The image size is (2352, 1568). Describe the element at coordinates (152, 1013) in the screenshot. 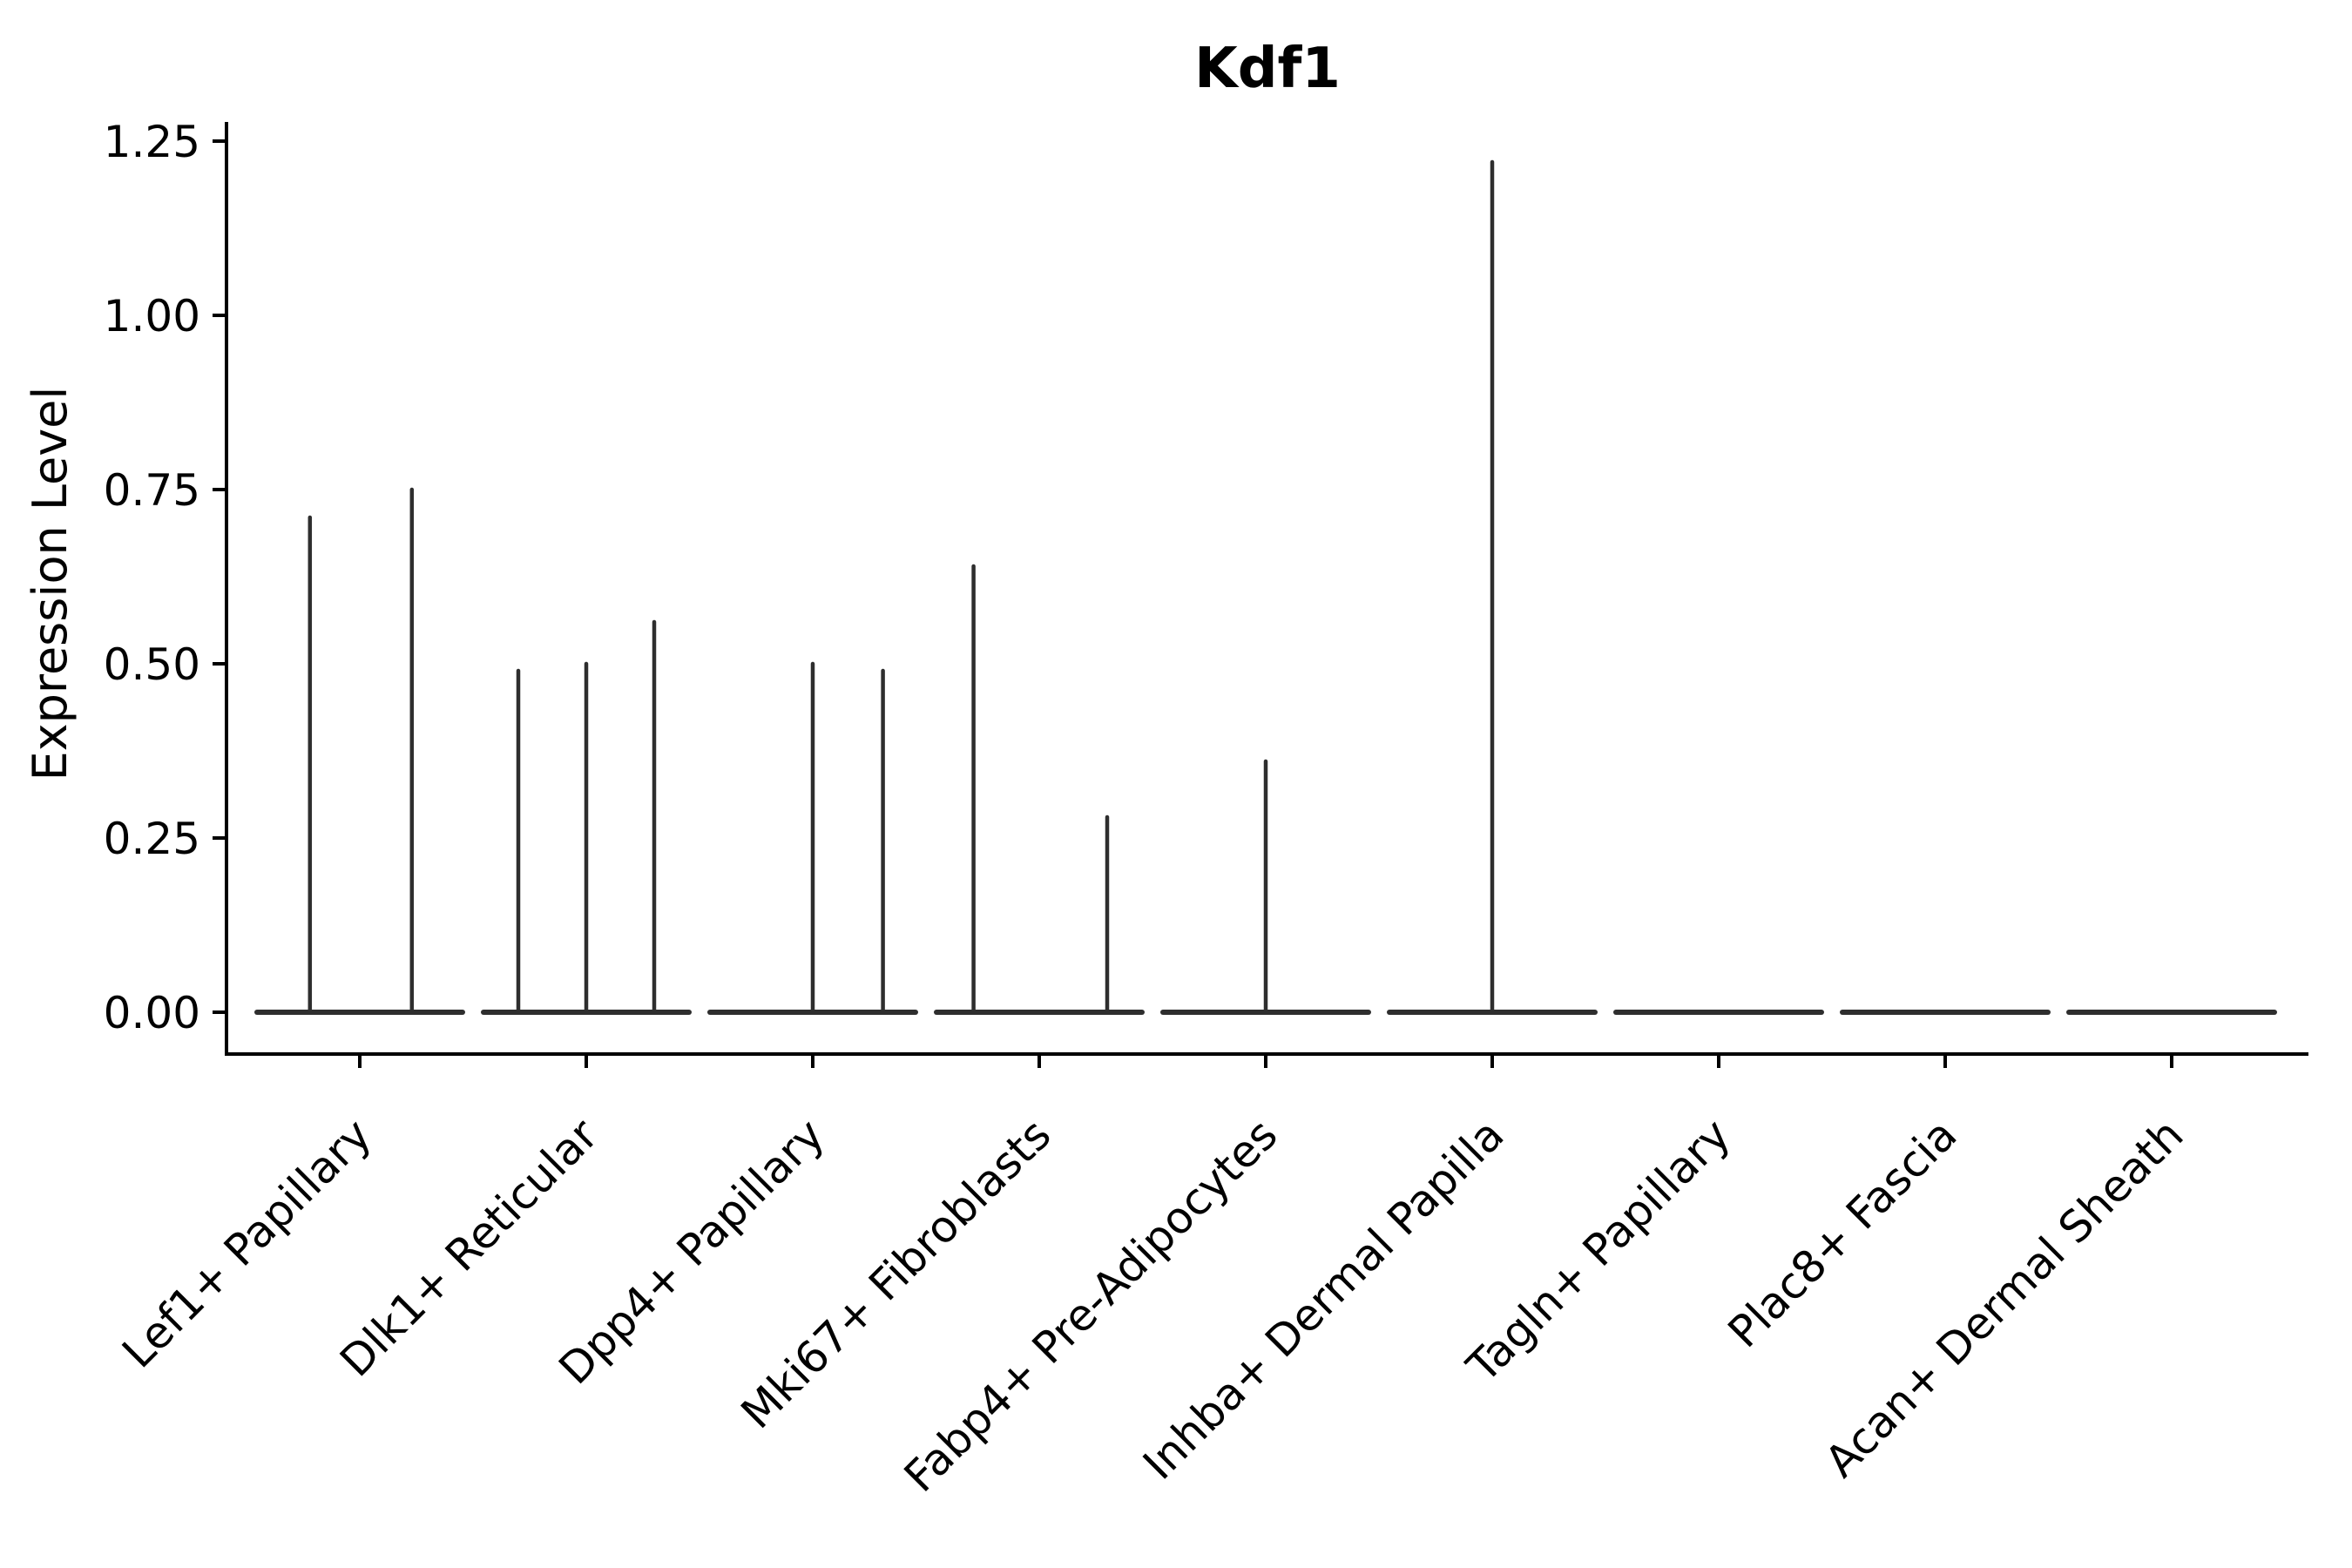

I see `y-tick-label: 0.00` at that location.